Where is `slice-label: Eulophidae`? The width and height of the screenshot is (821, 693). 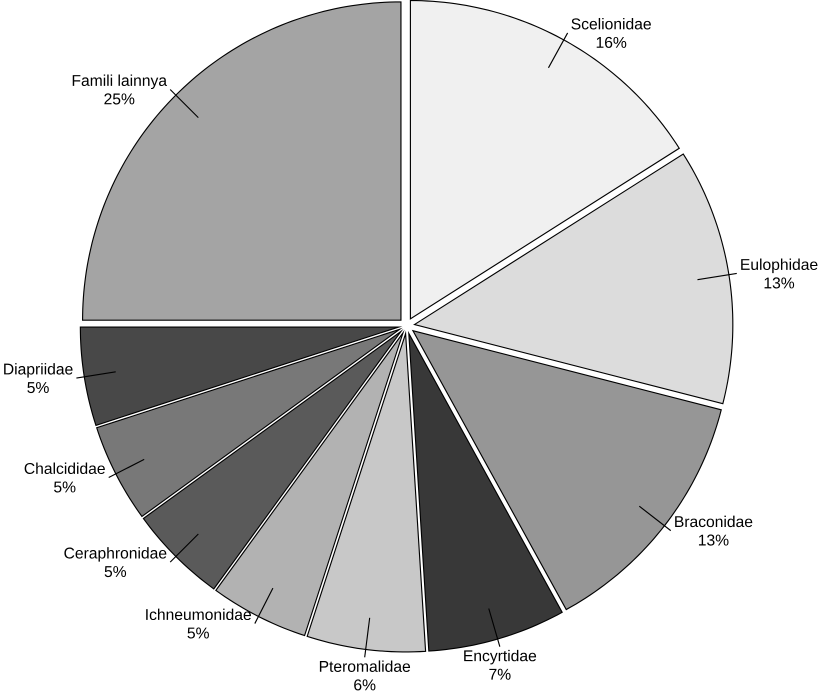 slice-label: Eulophidae is located at coordinates (779, 265).